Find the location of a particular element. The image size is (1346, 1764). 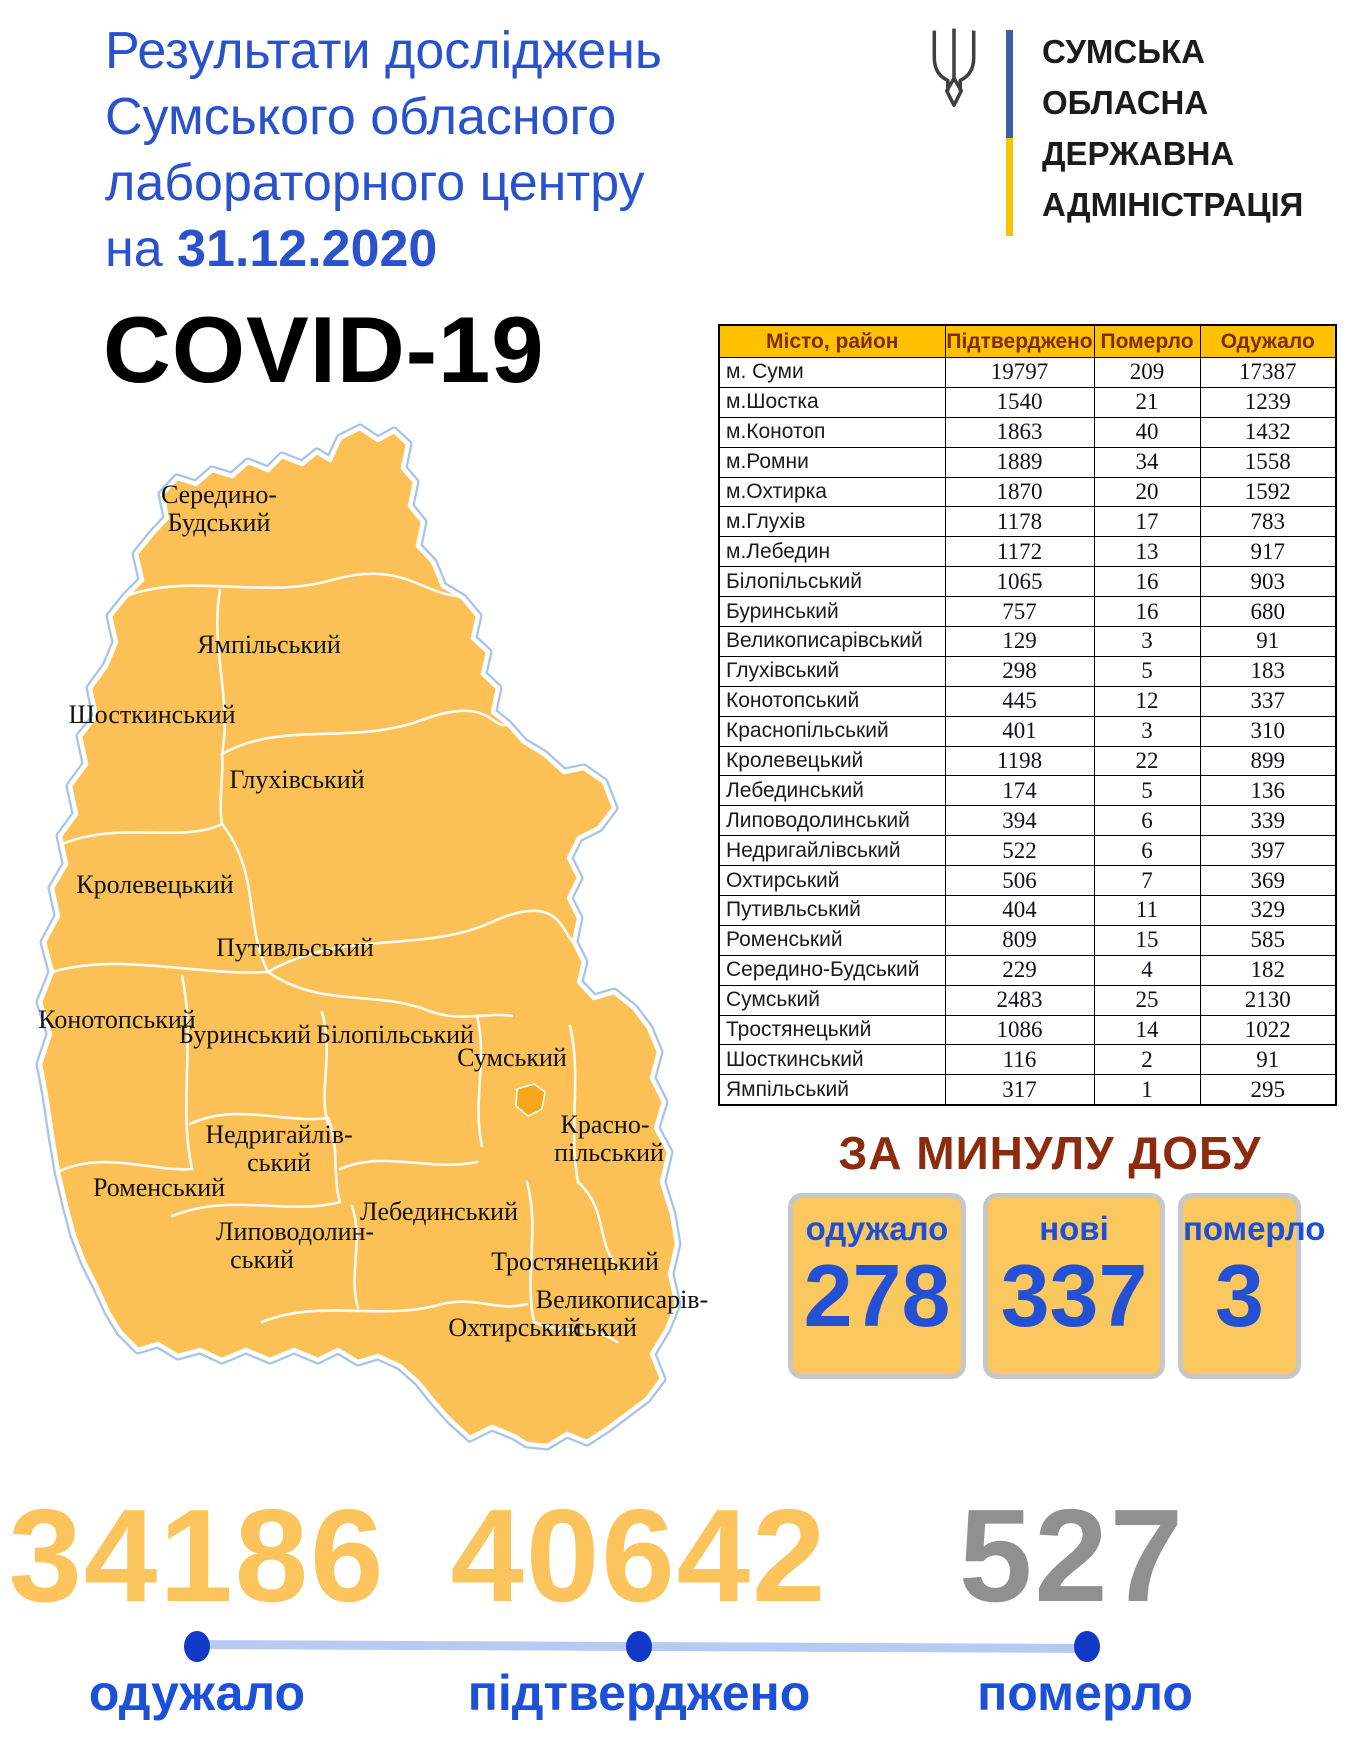

value-cell: 1 is located at coordinates (1147, 1090).